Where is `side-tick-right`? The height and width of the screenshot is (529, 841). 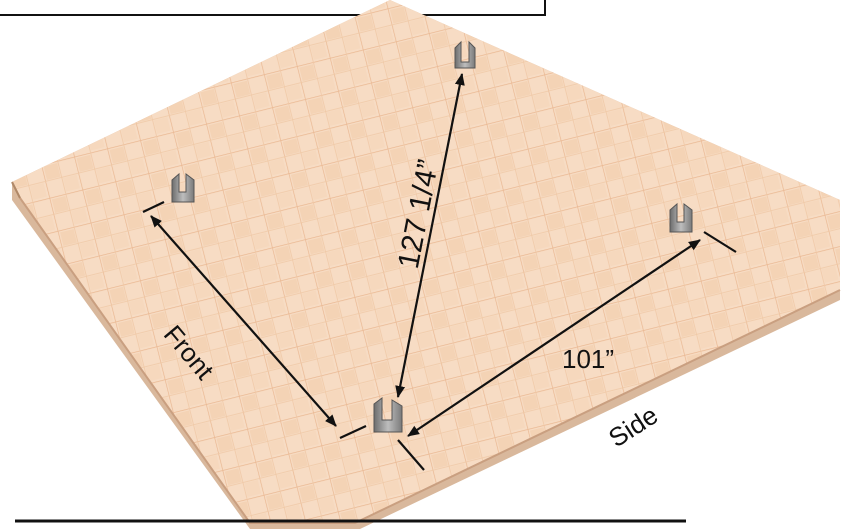
side-tick-right is located at coordinates (720, 242).